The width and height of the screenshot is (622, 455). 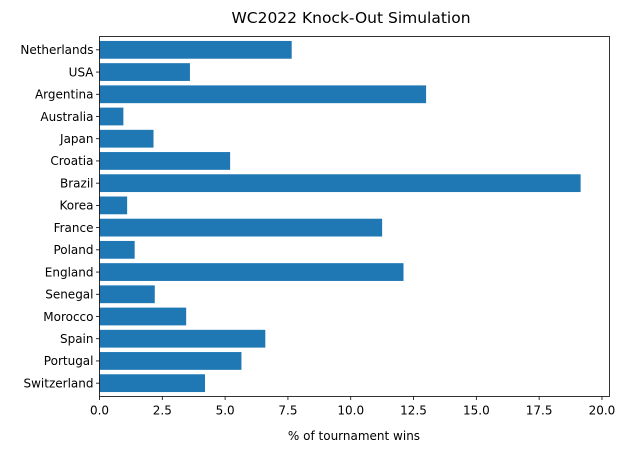 What do you see at coordinates (69, 361) in the screenshot?
I see `y-tick-label: Portugal` at bounding box center [69, 361].